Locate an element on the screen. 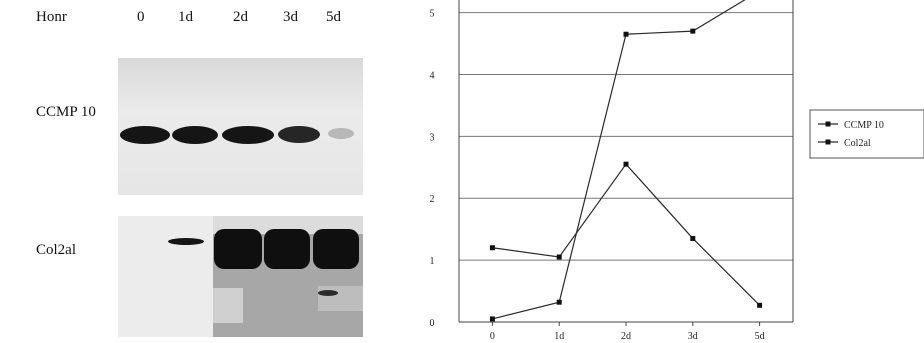 This screenshot has height=343, width=924. blot-header-label: Honr is located at coordinates (51, 17).